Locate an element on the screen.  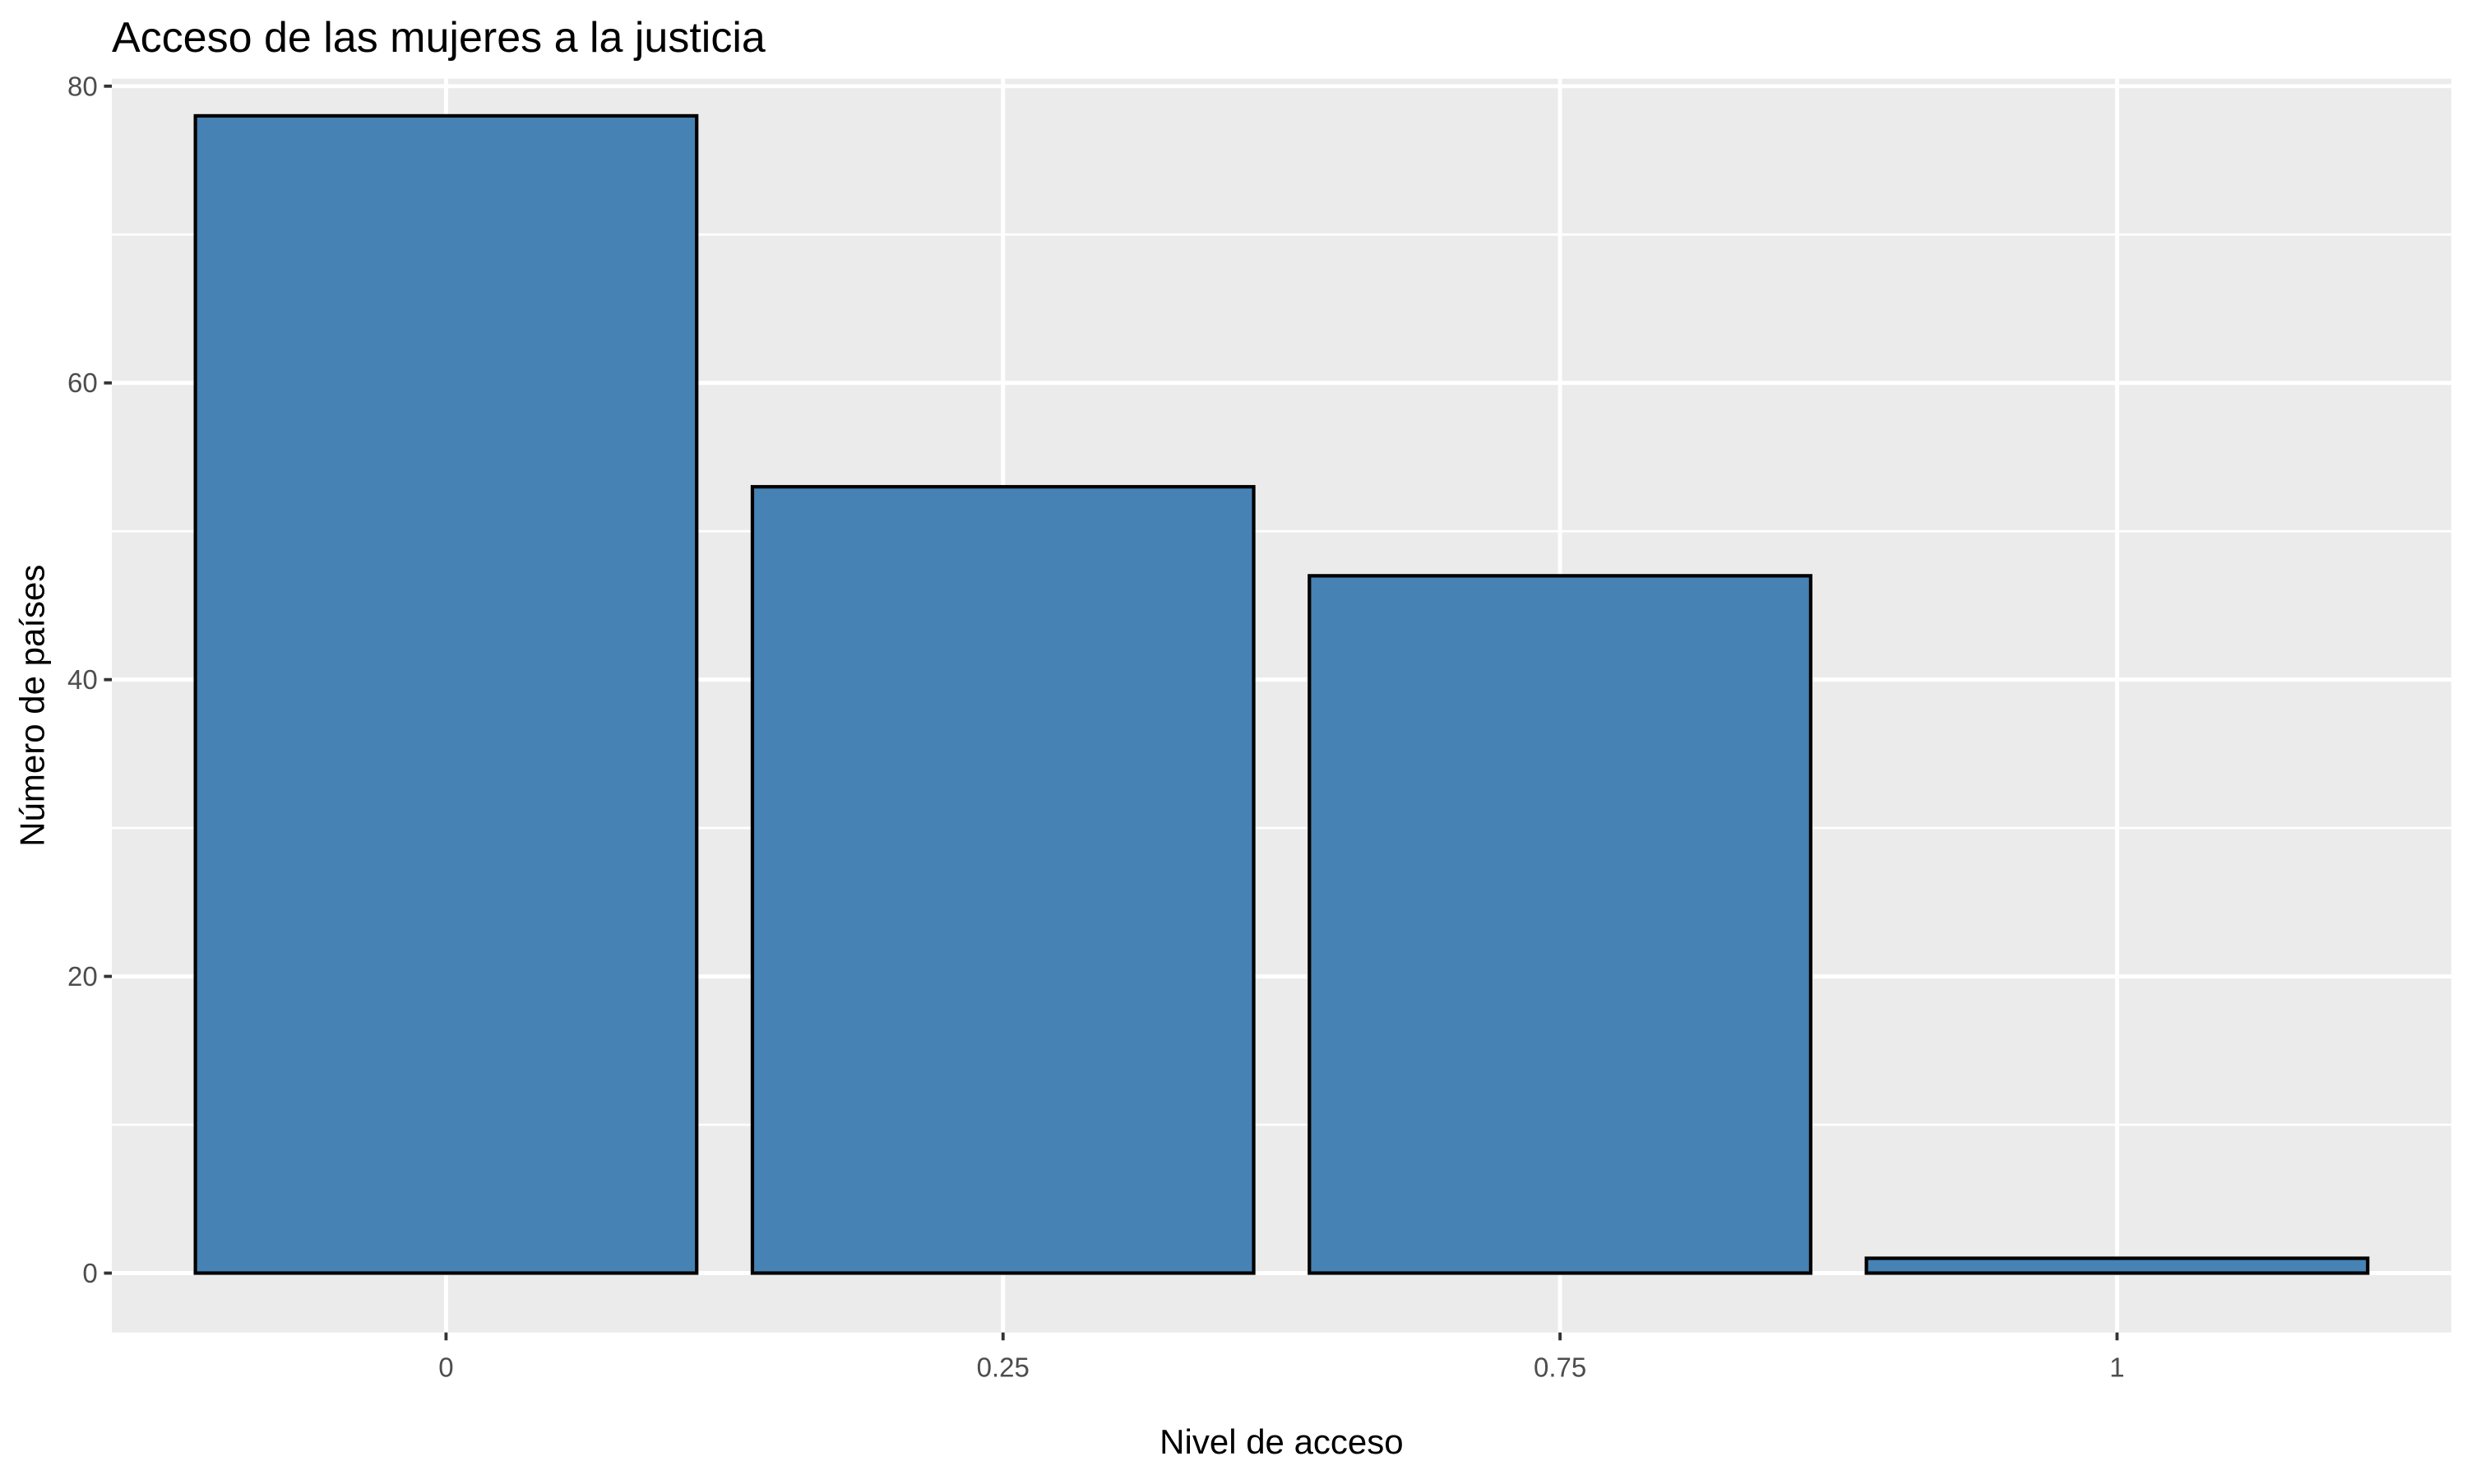
chart-title: Acceso de las mujeres a la justicia is located at coordinates (439, 38).